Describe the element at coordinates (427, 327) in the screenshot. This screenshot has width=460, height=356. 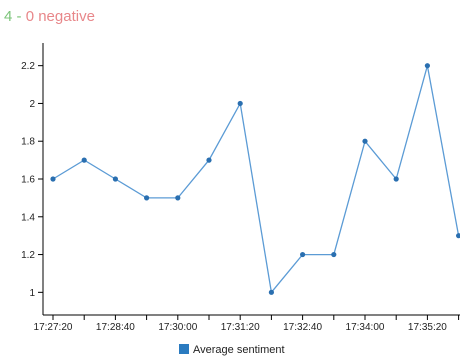
I see `x-tick-label: 17:35:20` at that location.